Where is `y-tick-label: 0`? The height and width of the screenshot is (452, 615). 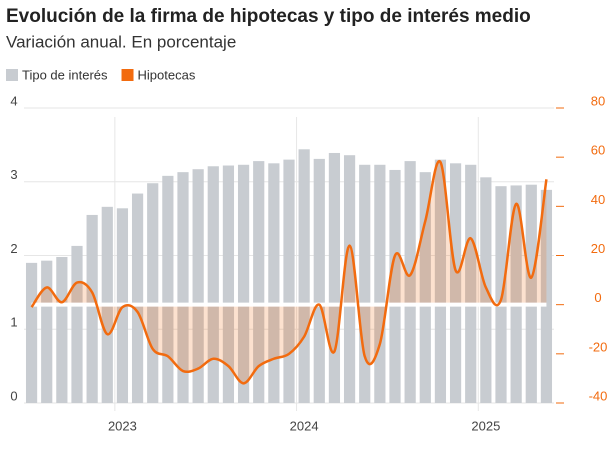
y-tick-label: 0 is located at coordinates (13, 395).